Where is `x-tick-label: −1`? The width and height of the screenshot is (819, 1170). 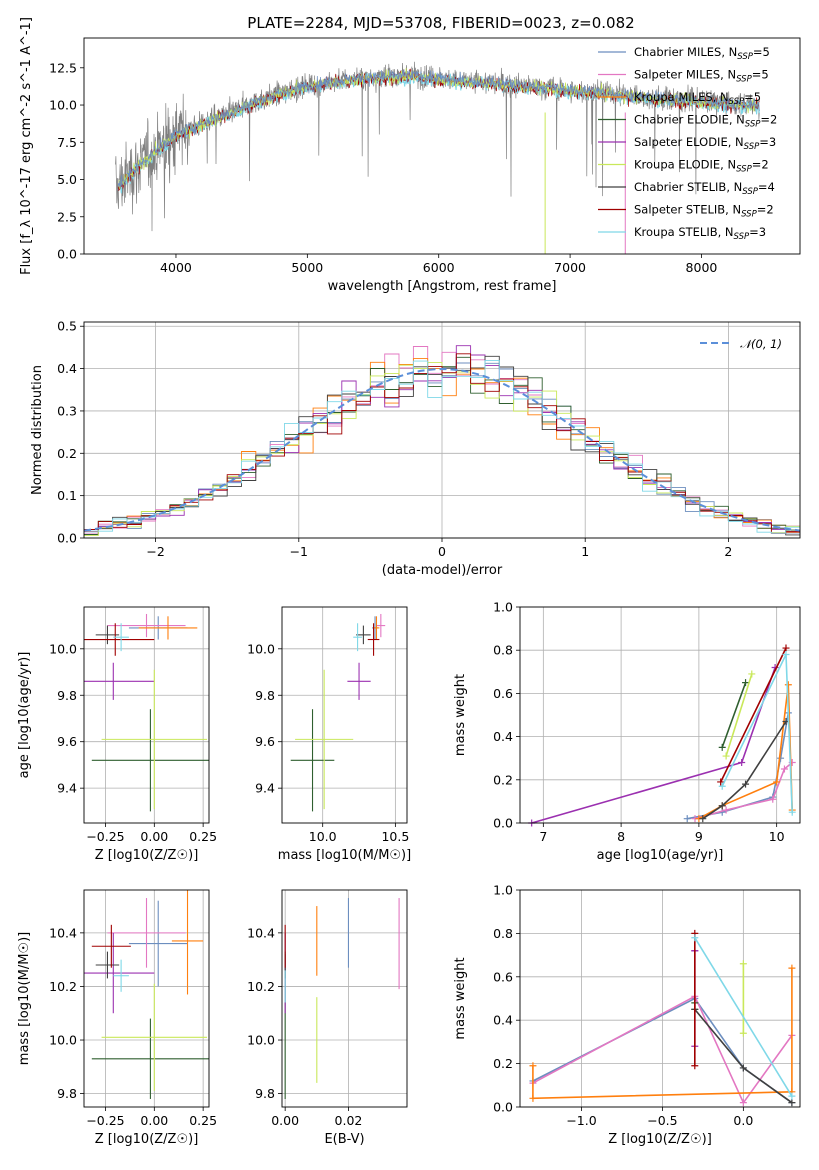 x-tick-label: −1 is located at coordinates (299, 551).